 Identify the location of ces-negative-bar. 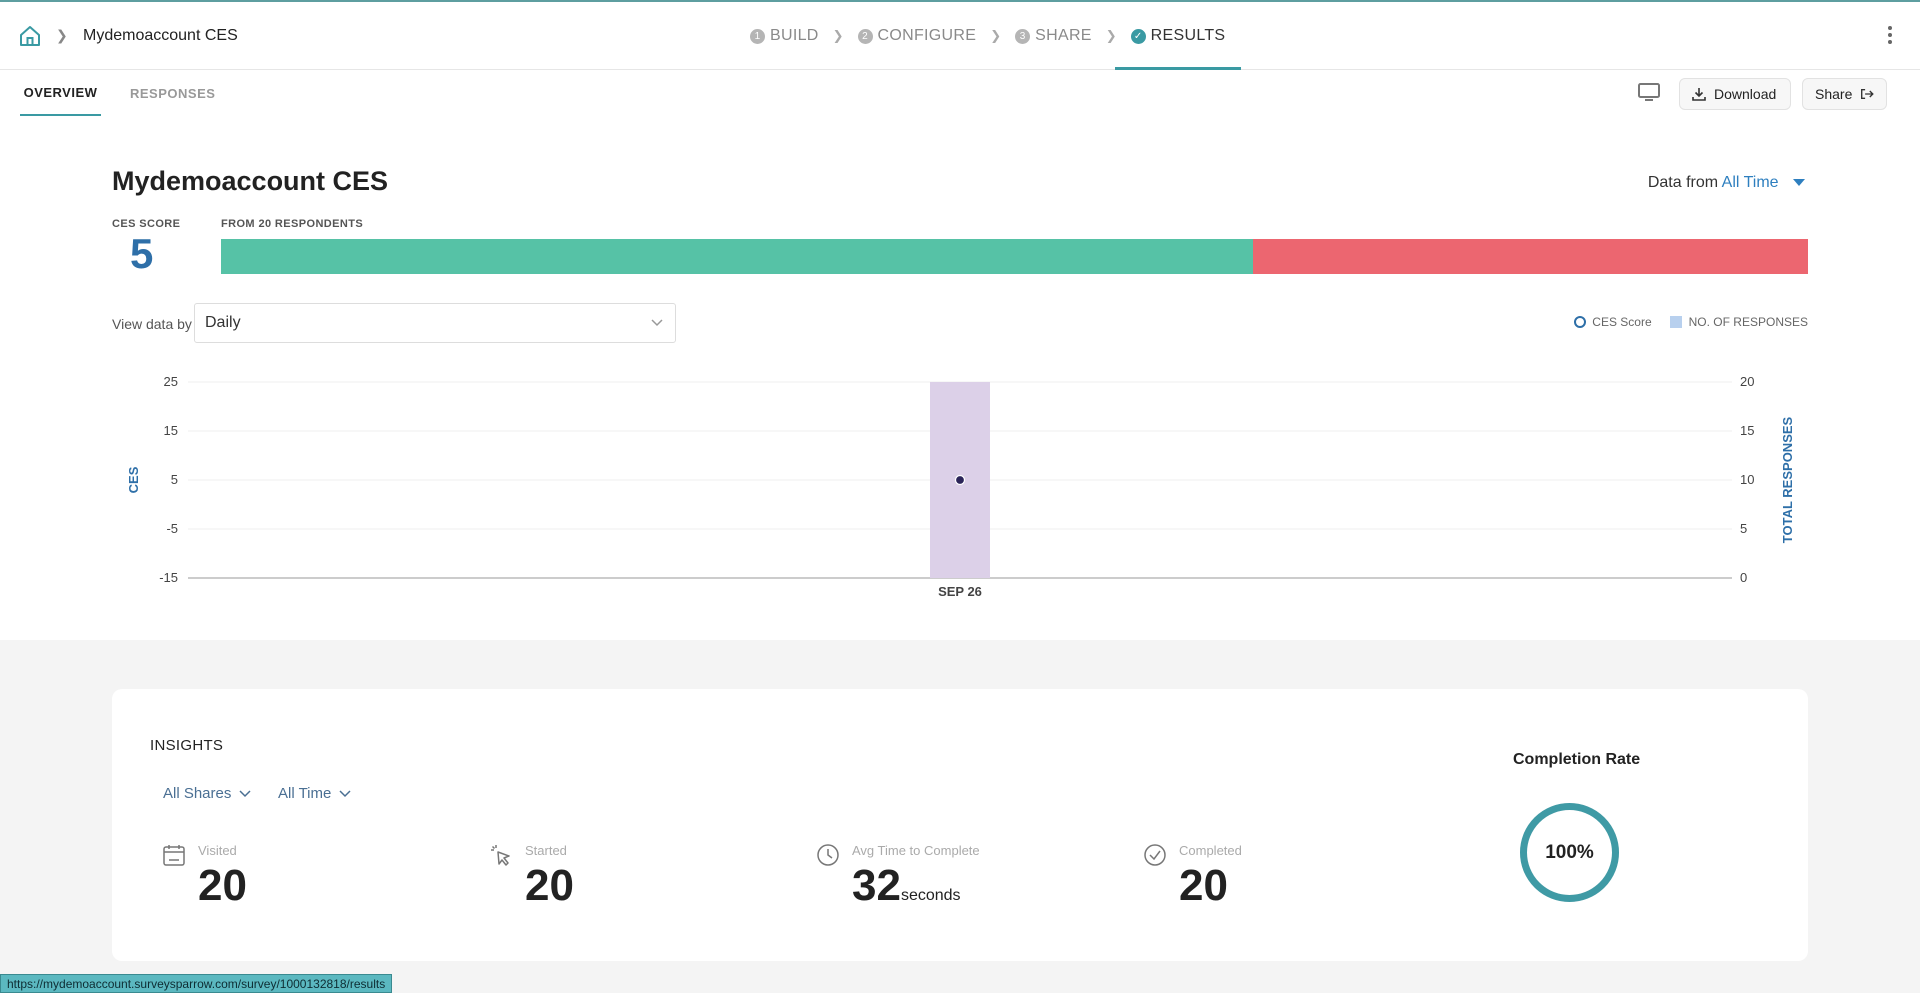
(1530, 256).